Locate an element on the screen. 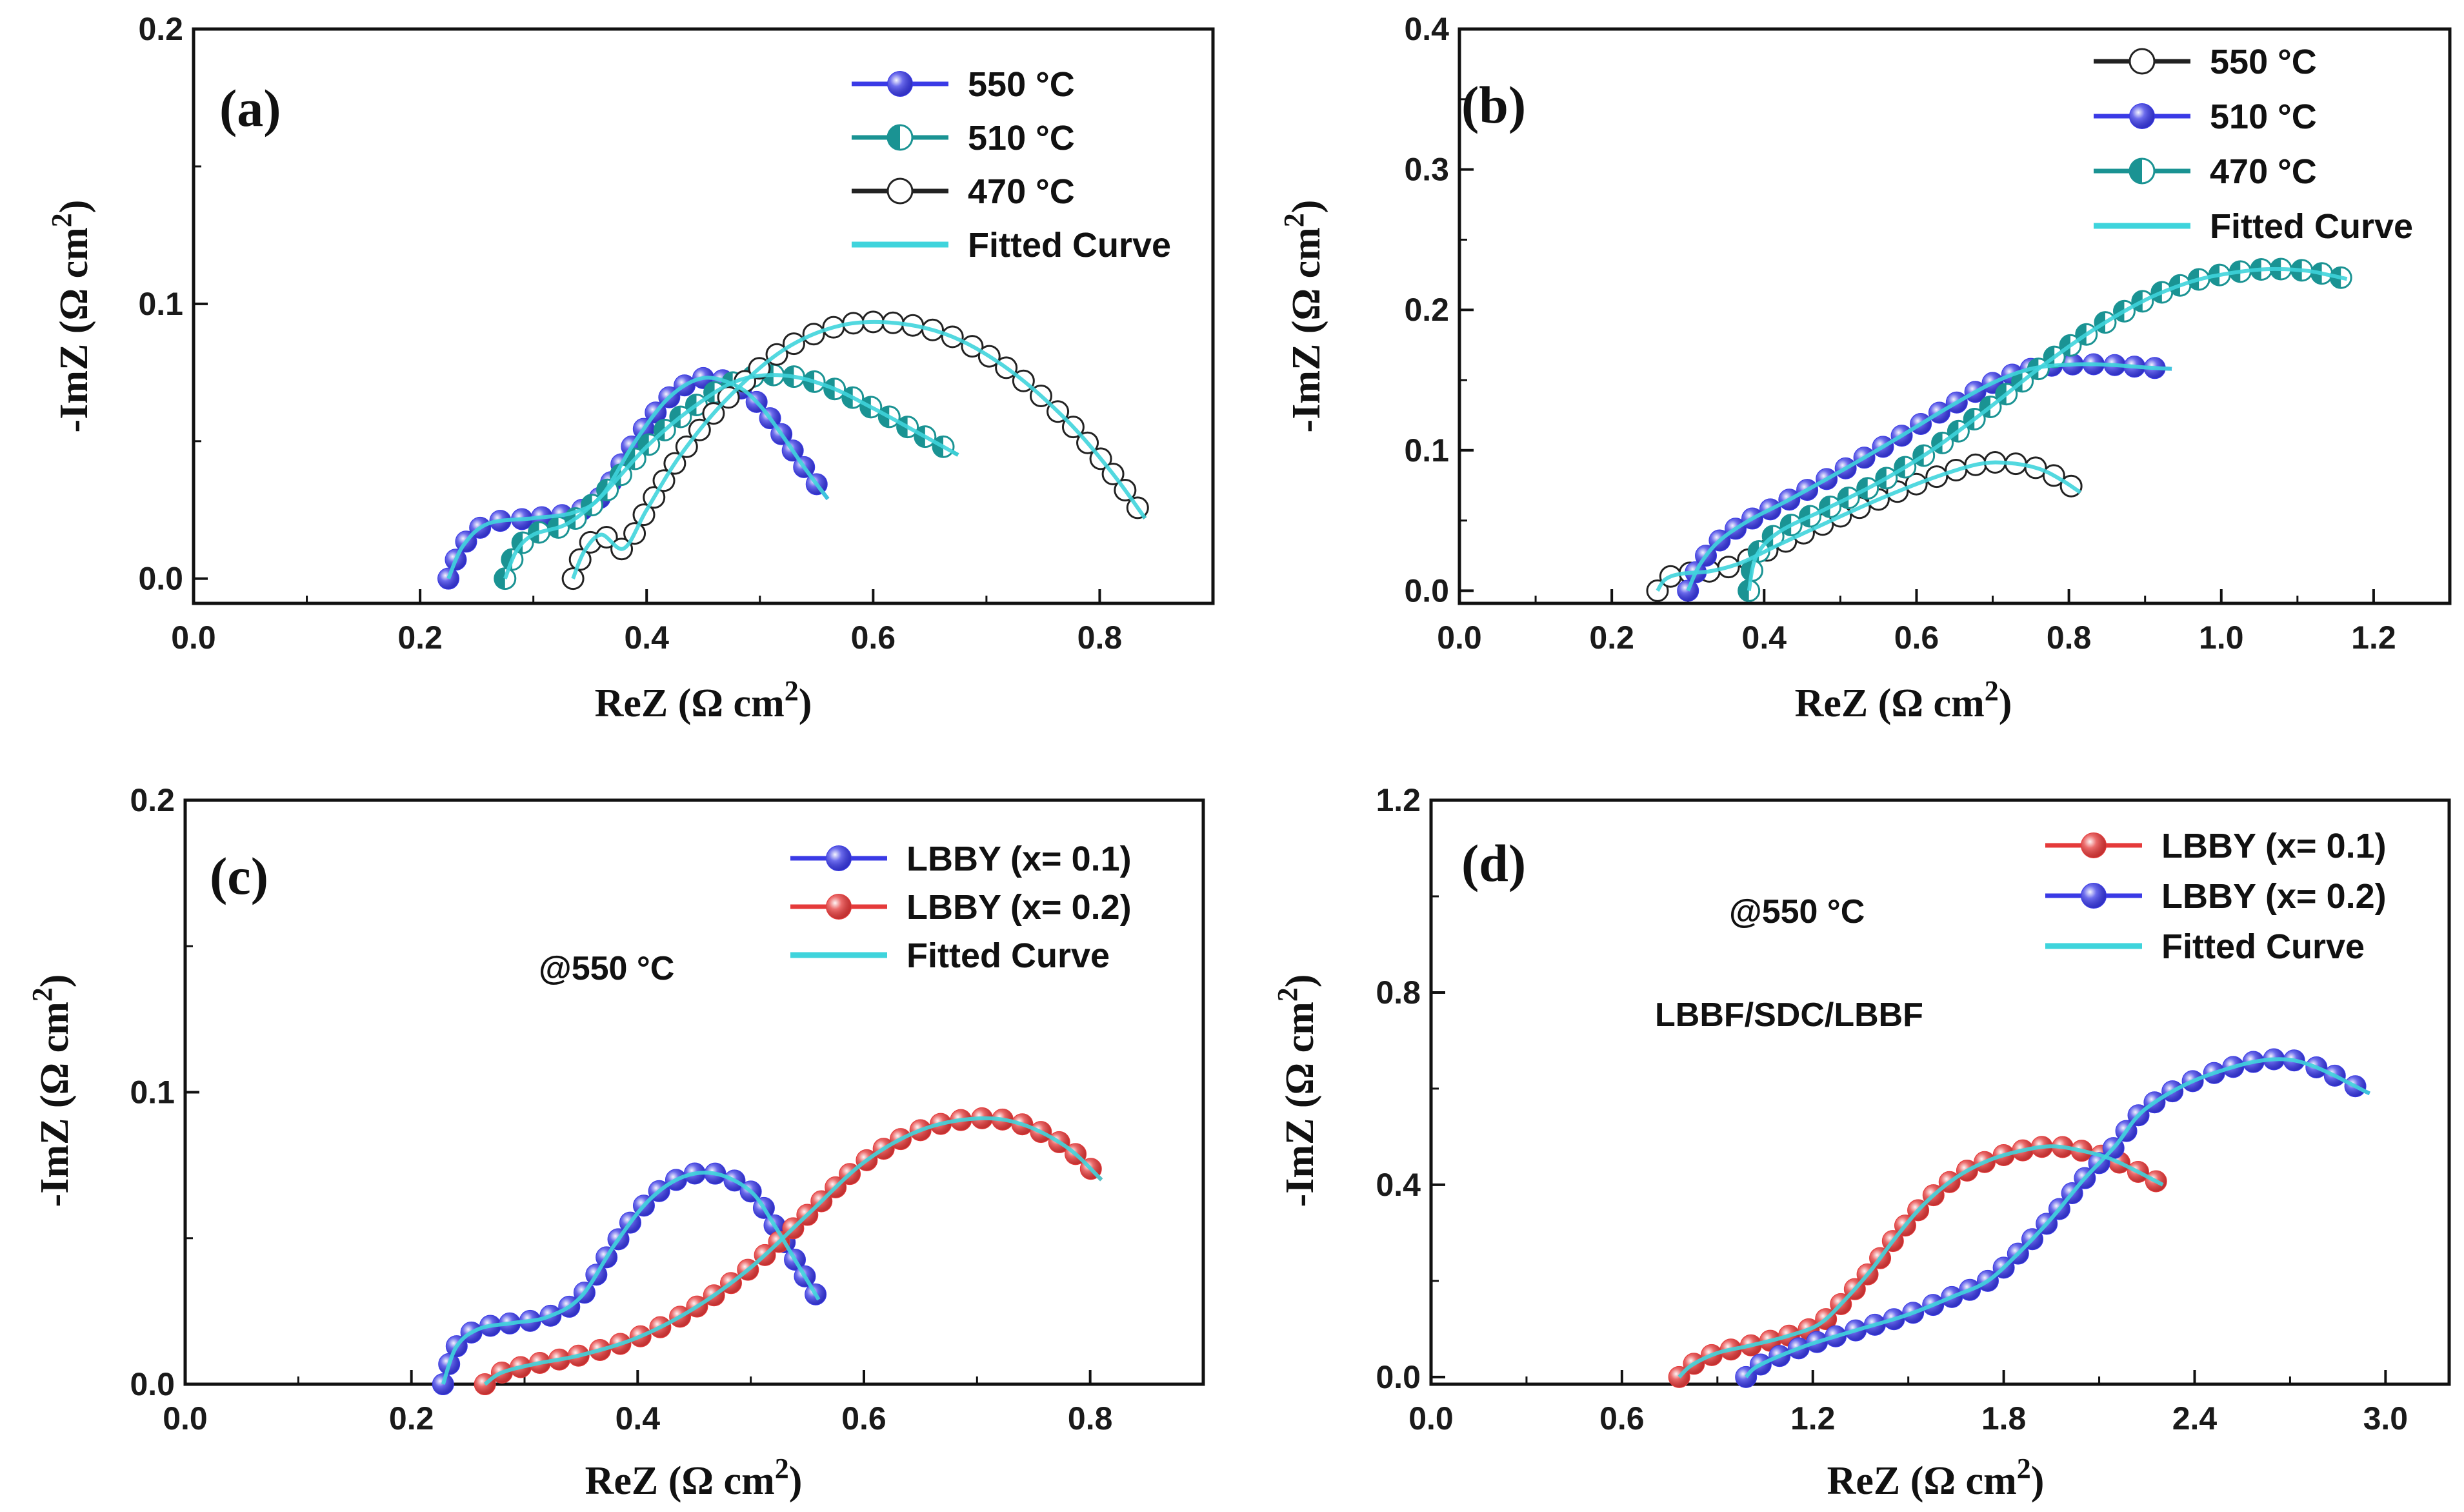  legend-entry: 470 °C is located at coordinates (2205, 171).